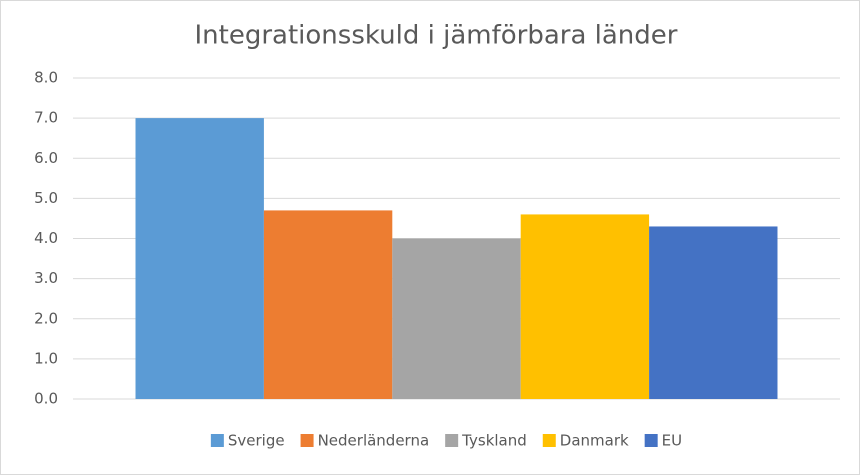  Describe the element at coordinates (46, 358) in the screenshot. I see `y-tick-label: 1.0` at that location.